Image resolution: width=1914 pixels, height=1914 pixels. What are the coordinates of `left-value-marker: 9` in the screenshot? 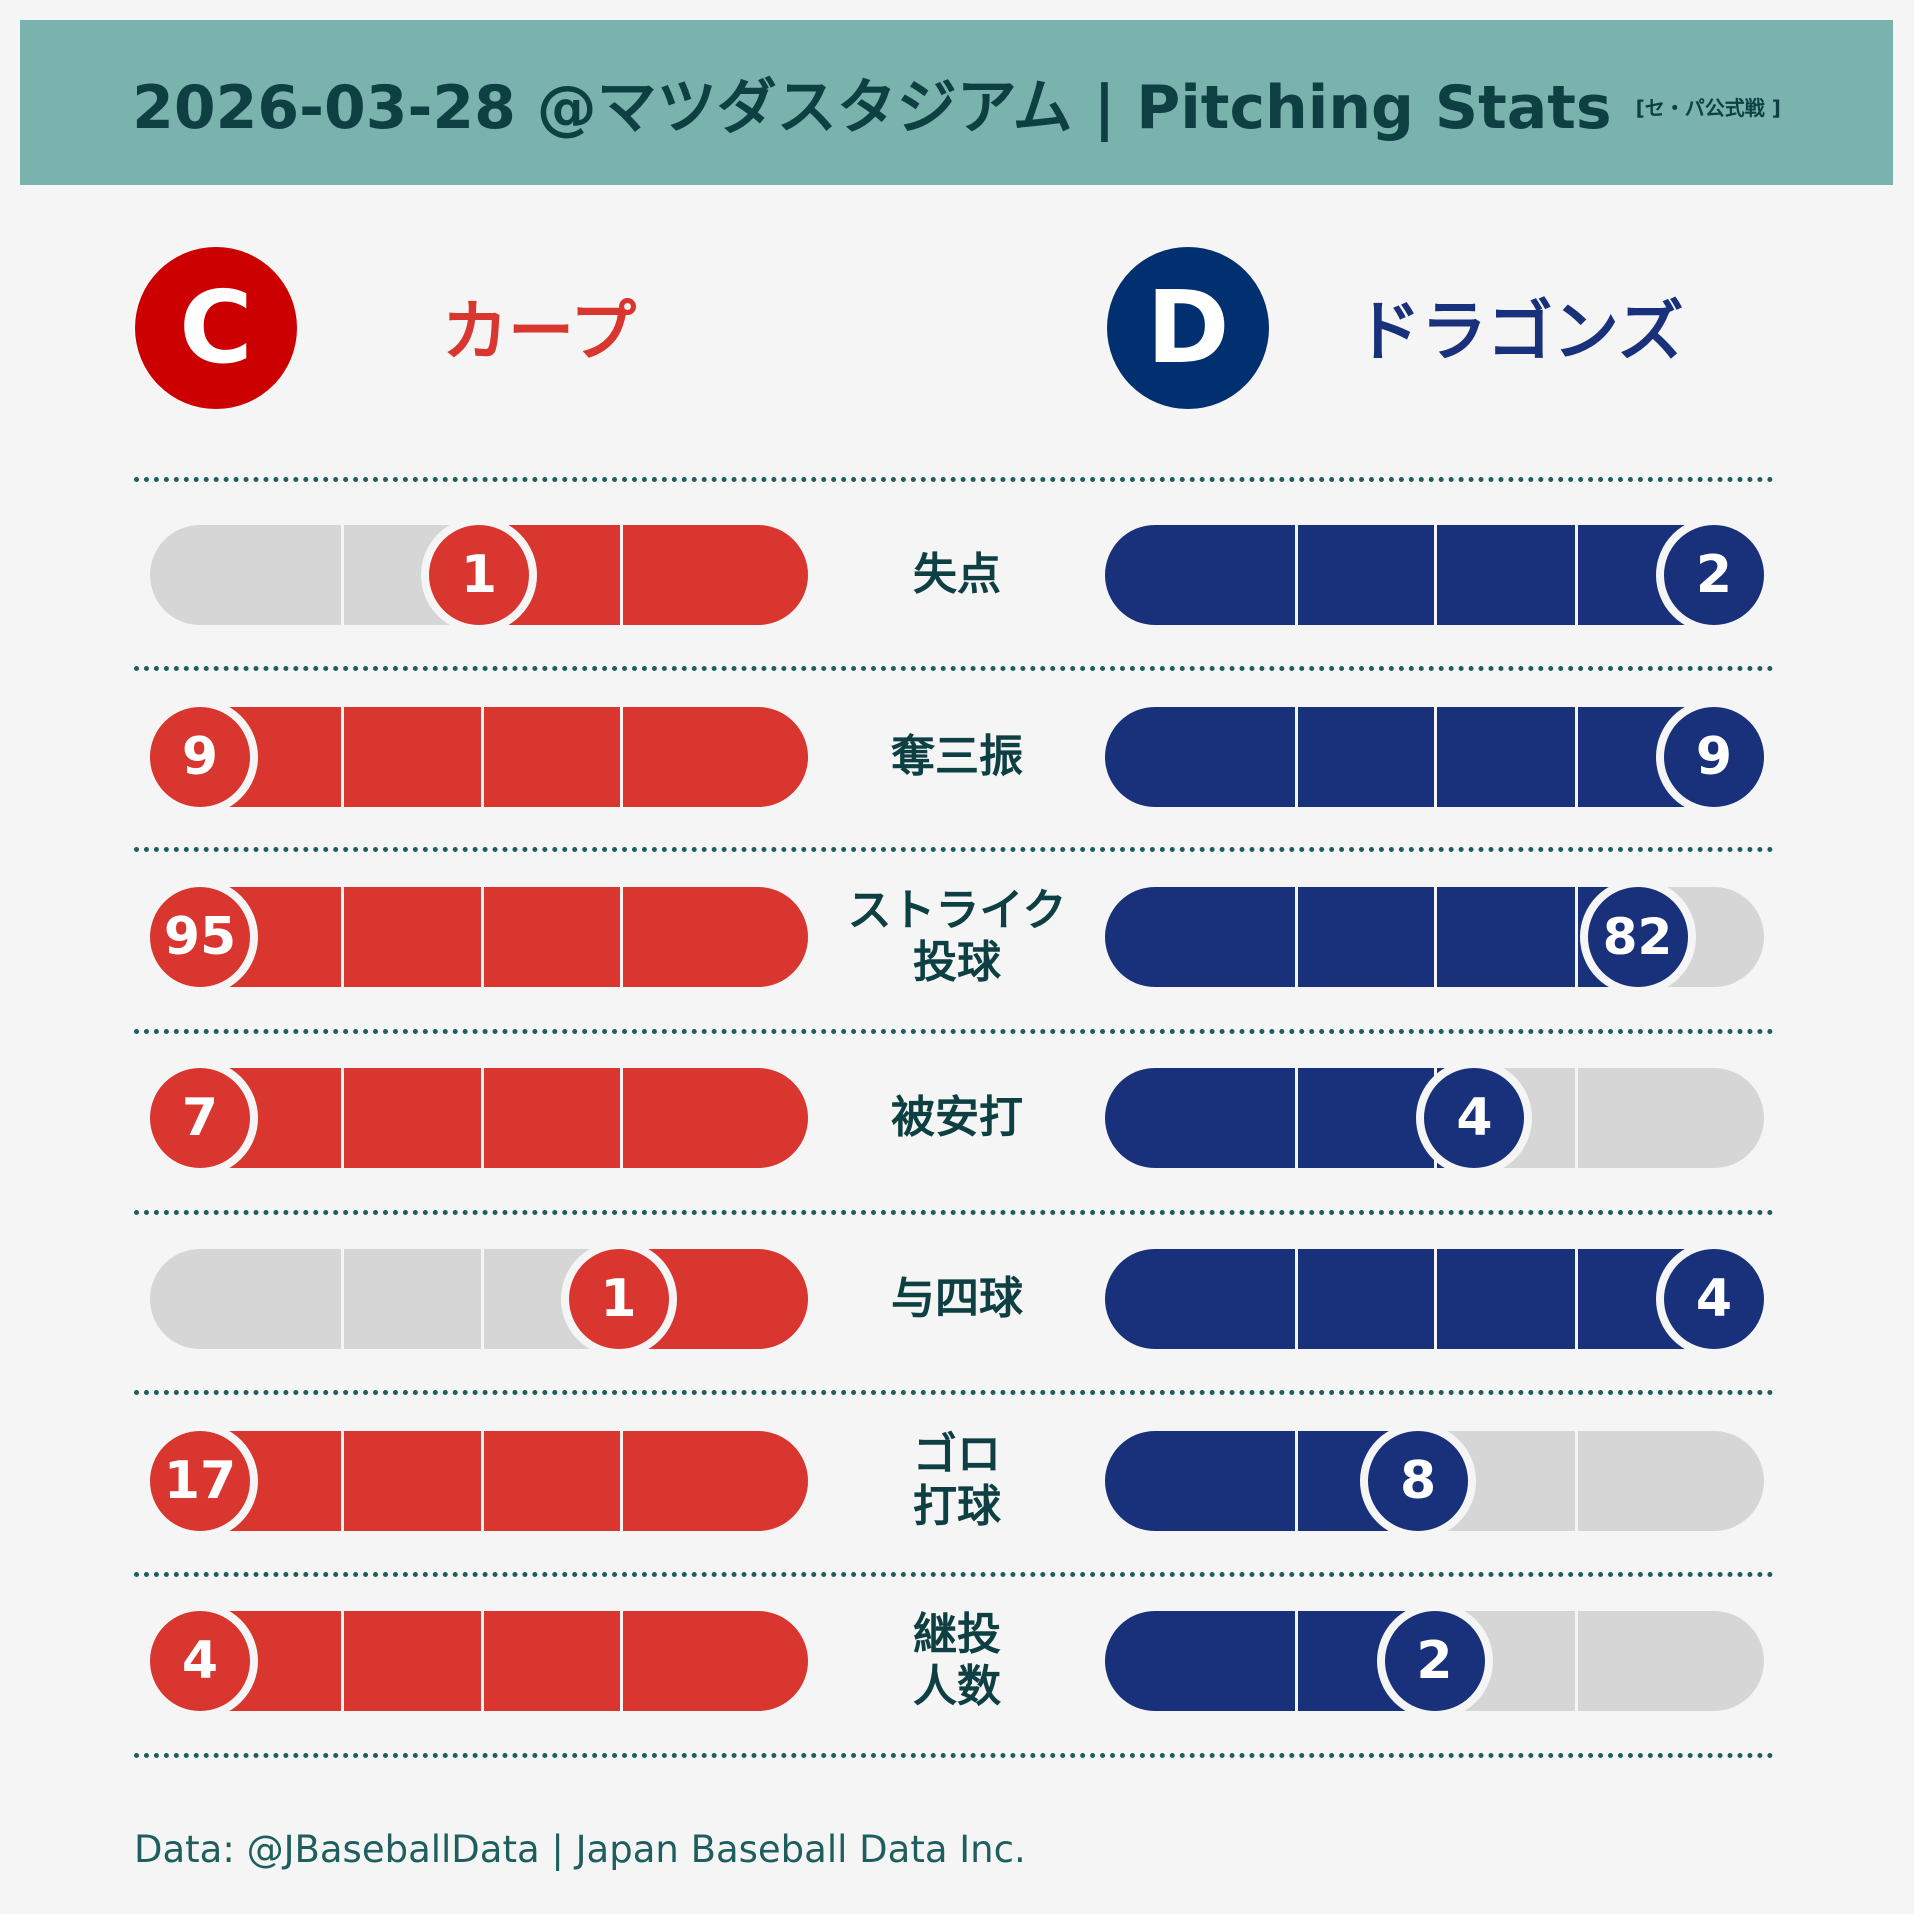 It's located at (200, 757).